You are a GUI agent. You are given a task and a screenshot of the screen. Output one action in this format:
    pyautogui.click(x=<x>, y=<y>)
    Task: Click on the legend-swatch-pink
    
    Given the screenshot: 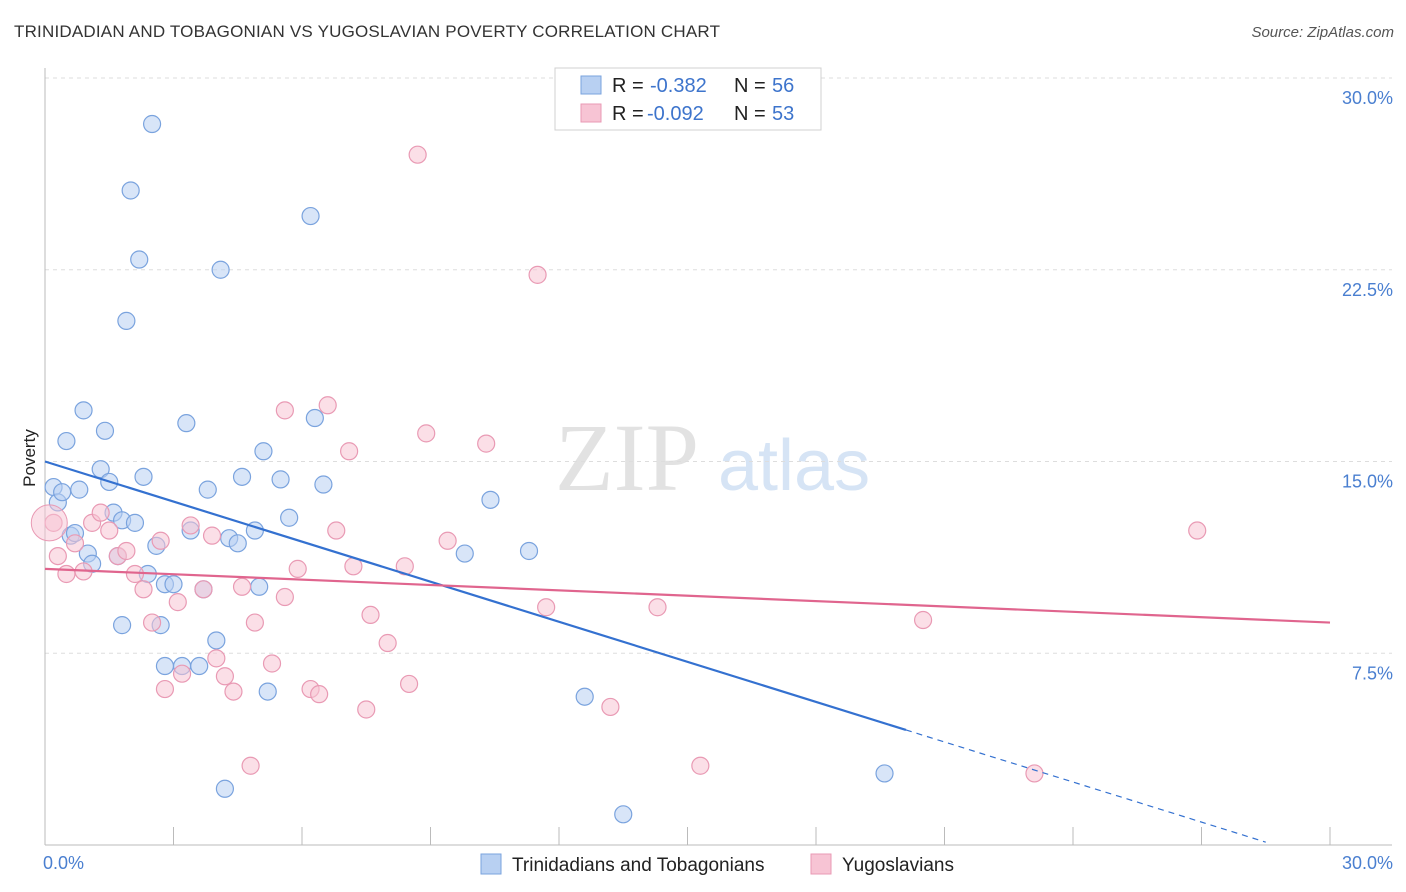 What is the action you would take?
    pyautogui.click(x=591, y=113)
    